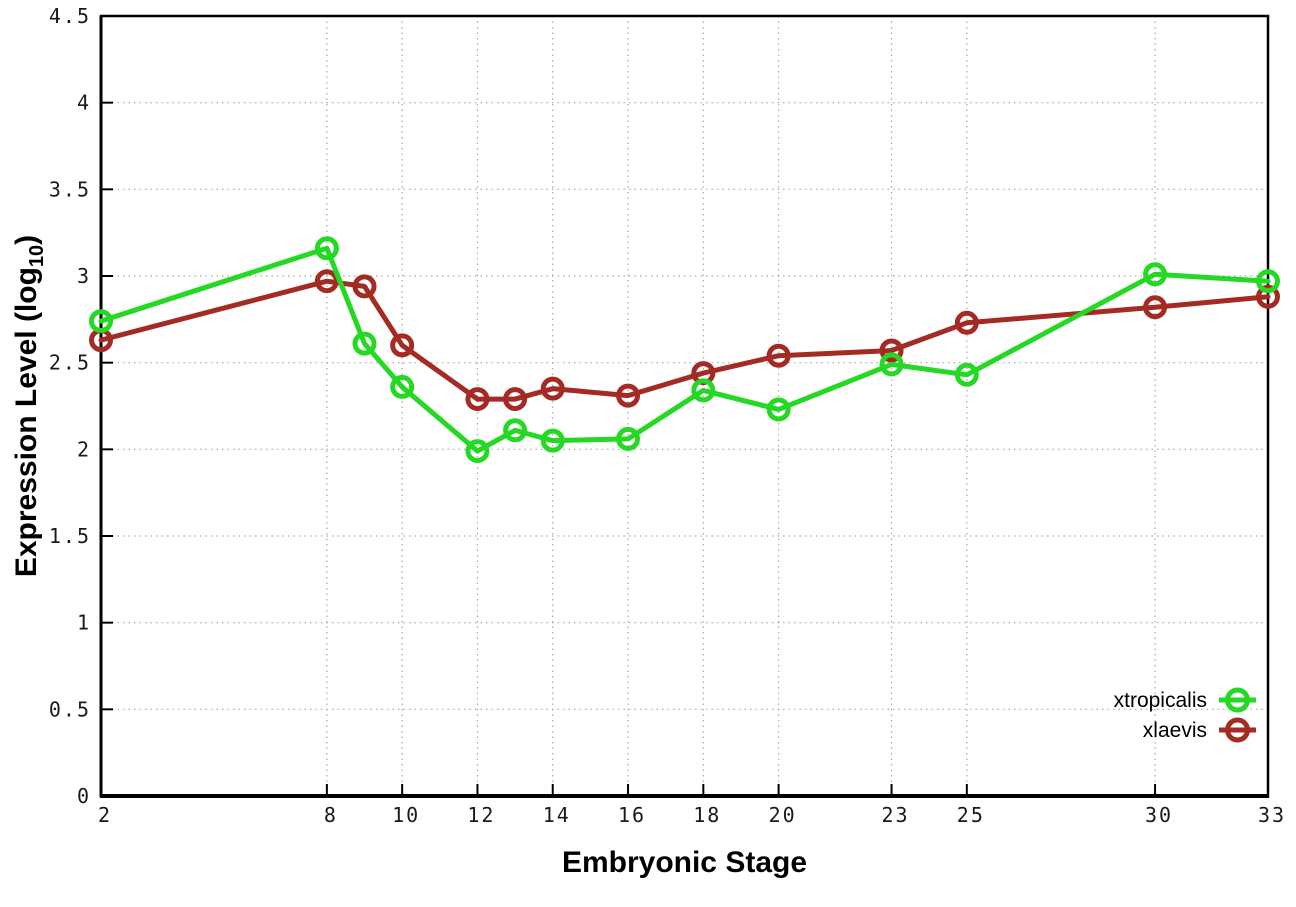 Image resolution: width=1296 pixels, height=907 pixels. Describe the element at coordinates (971, 815) in the screenshot. I see `x-tick-label-25: 25` at that location.